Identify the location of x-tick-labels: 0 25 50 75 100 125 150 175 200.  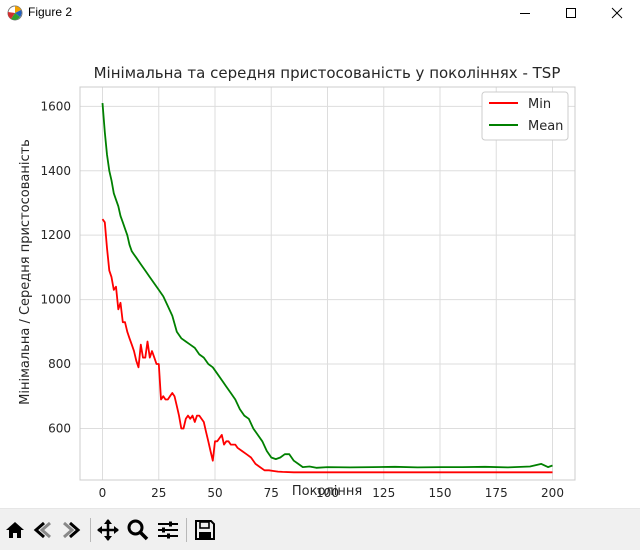
(331, 493).